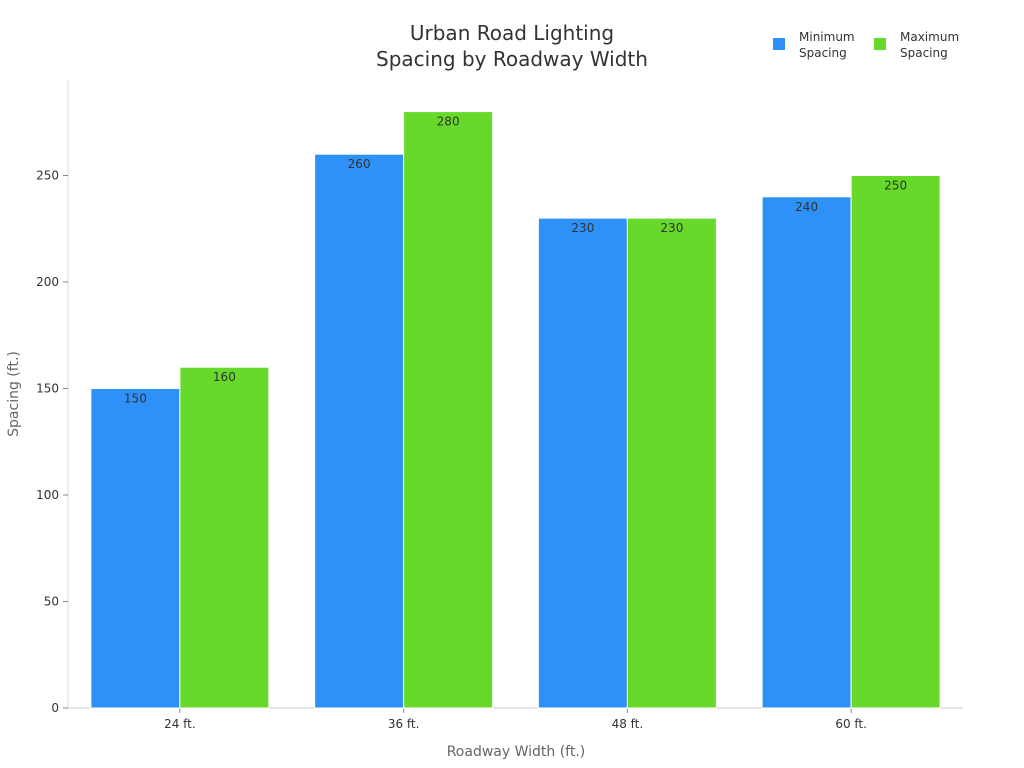 The height and width of the screenshot is (768, 1024). Describe the element at coordinates (628, 724) in the screenshot. I see `x-tick-label: 48 ft.` at that location.